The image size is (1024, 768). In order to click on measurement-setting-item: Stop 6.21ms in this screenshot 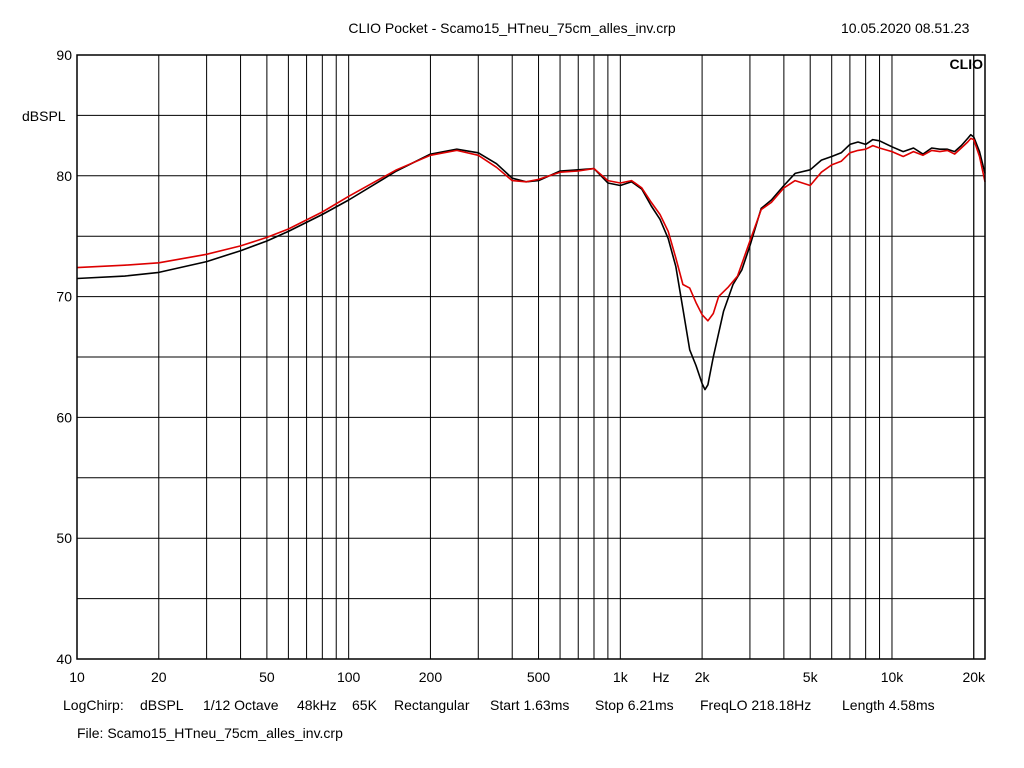, I will do `click(634, 705)`.